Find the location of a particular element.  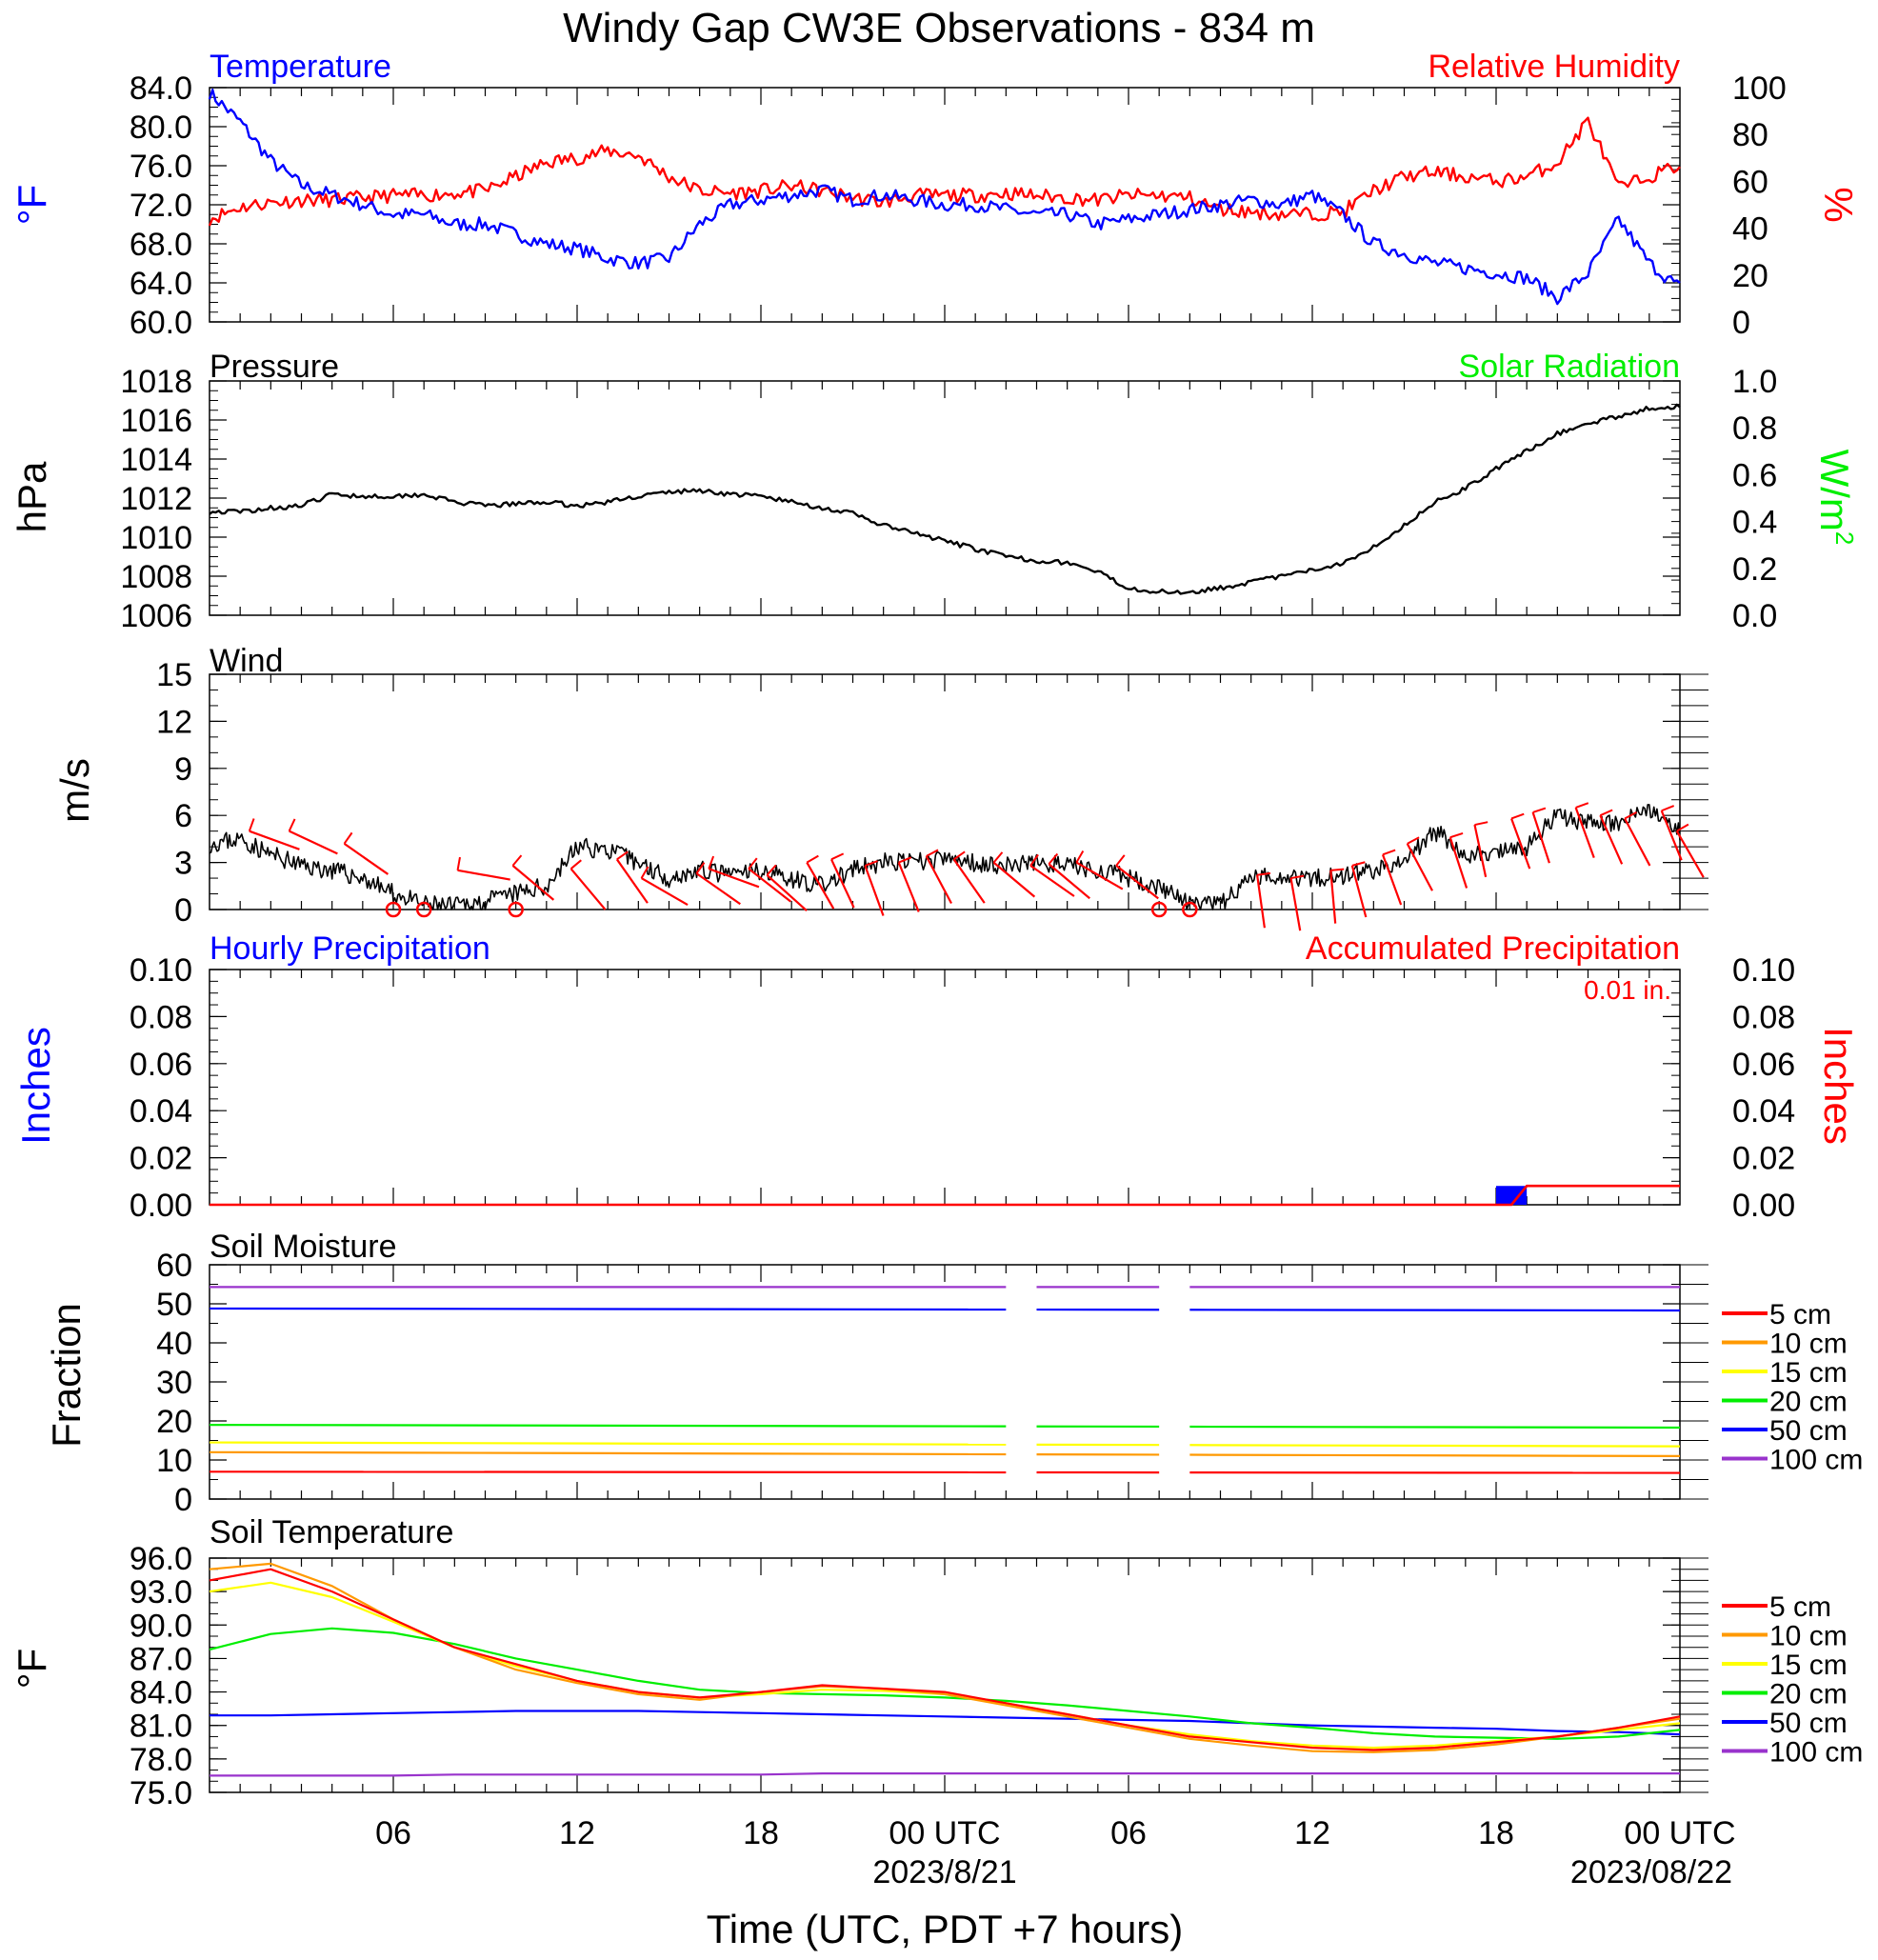

y-tick-label-left: 12 is located at coordinates (174, 722).